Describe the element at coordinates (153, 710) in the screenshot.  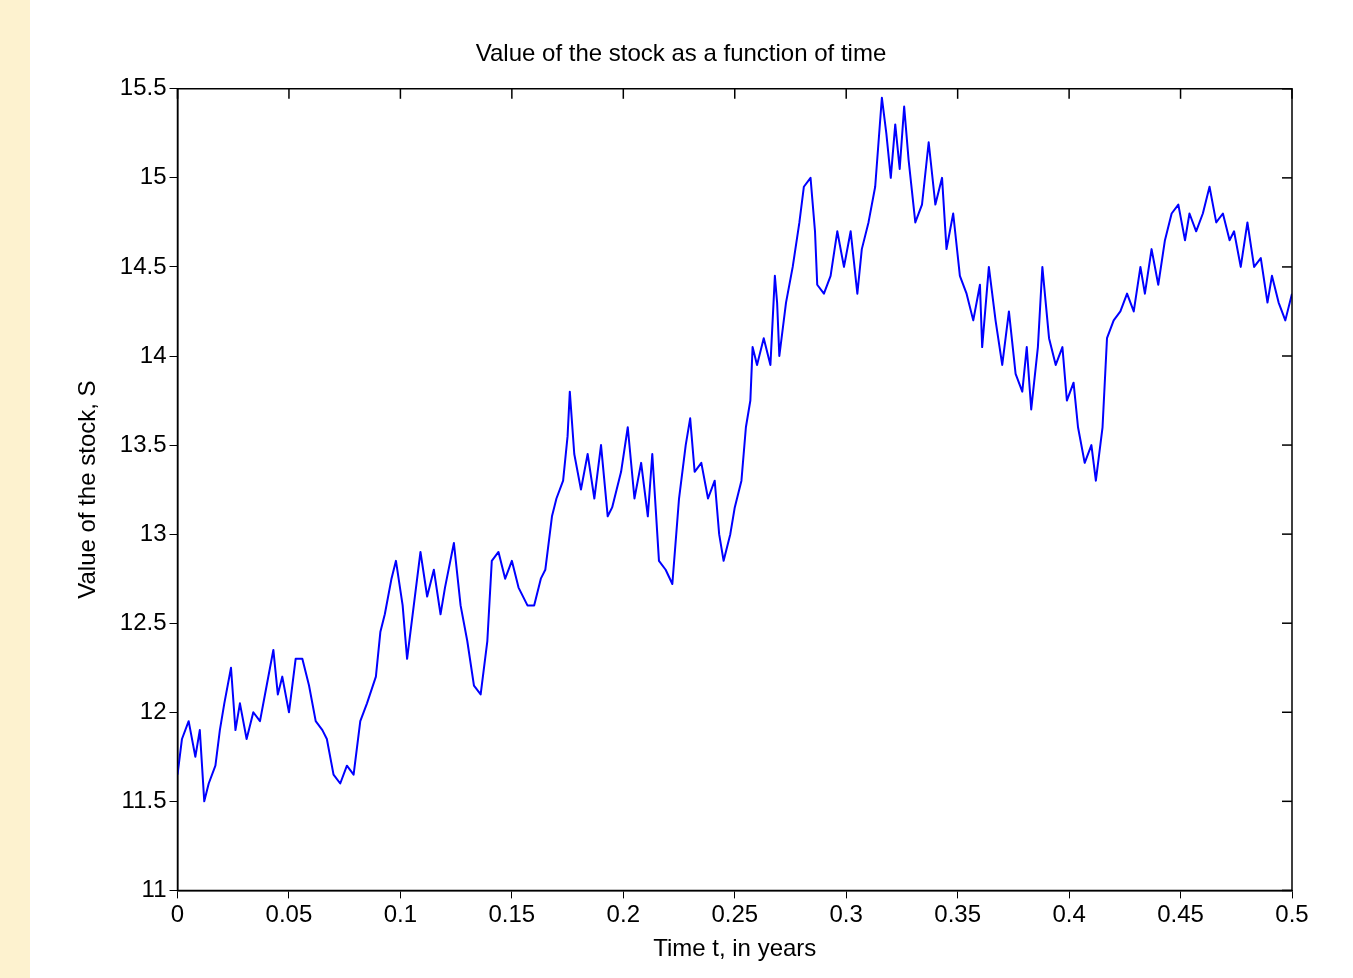
I see `y-tick-label: 12` at that location.